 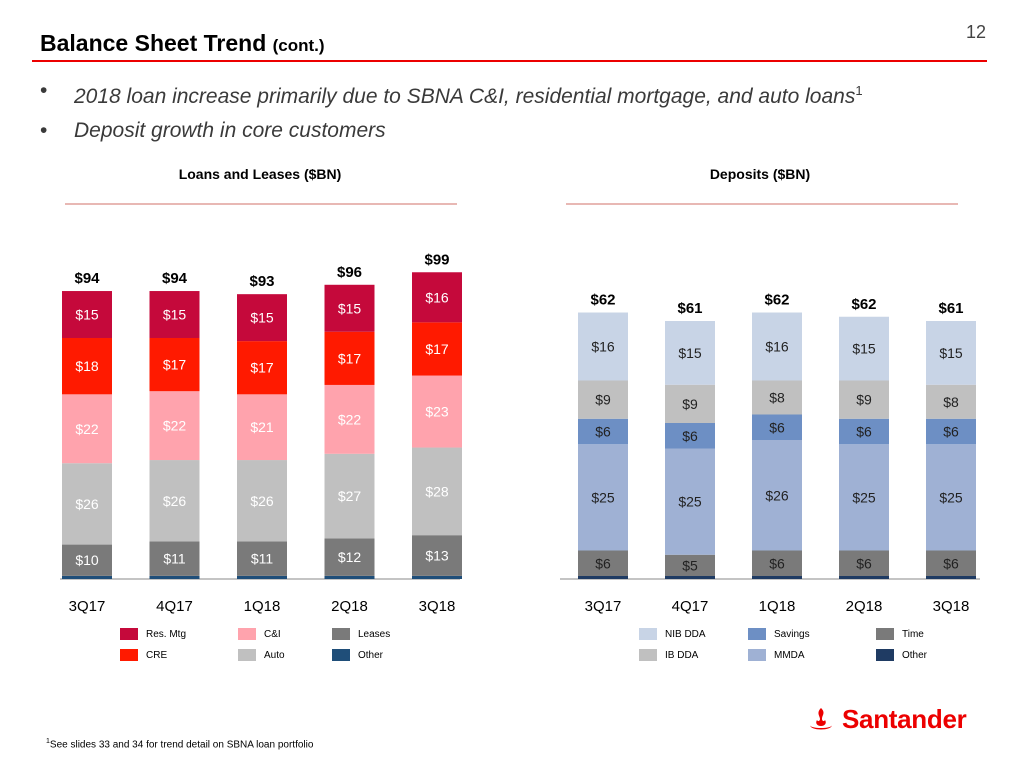 What do you see at coordinates (603, 400) in the screenshot?
I see `deposits-data-label: $9` at bounding box center [603, 400].